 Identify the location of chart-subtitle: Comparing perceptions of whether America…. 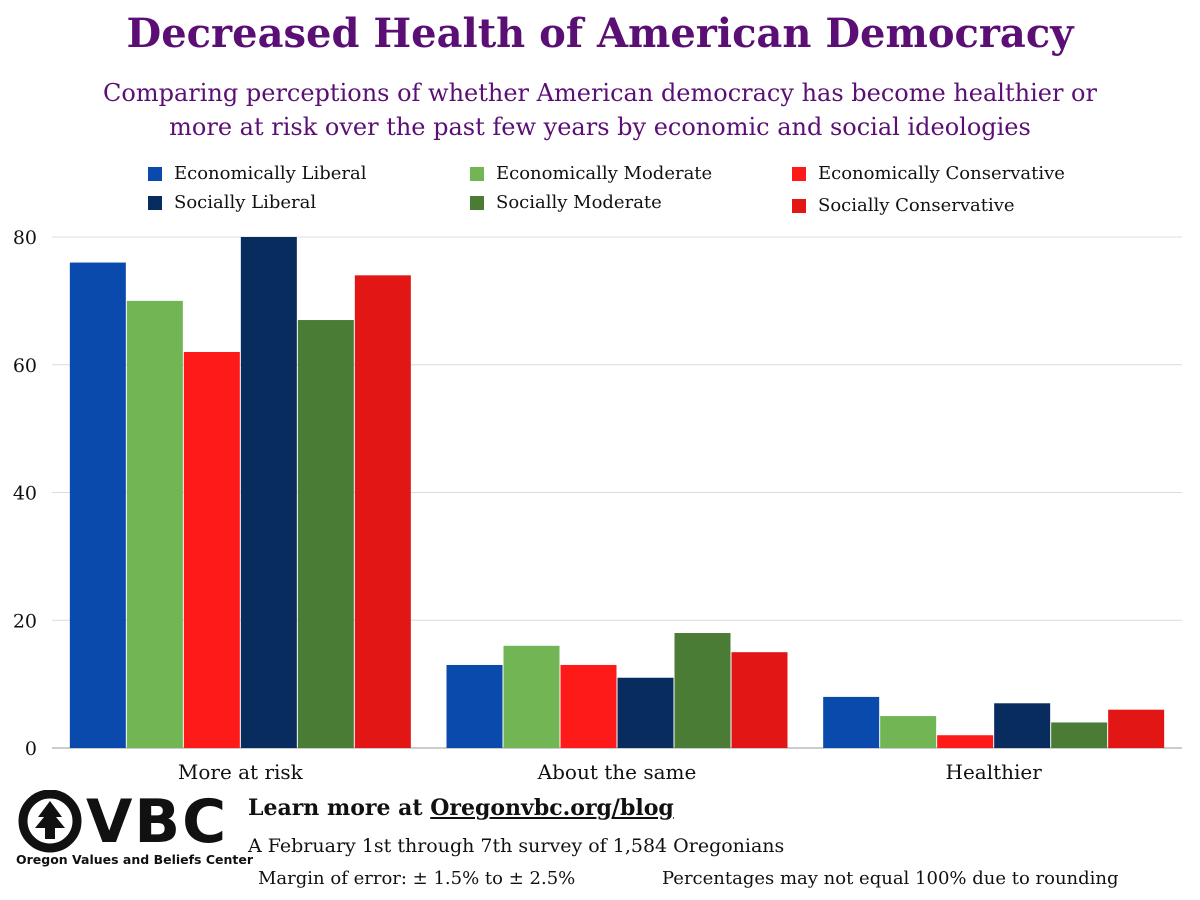
(600, 110).